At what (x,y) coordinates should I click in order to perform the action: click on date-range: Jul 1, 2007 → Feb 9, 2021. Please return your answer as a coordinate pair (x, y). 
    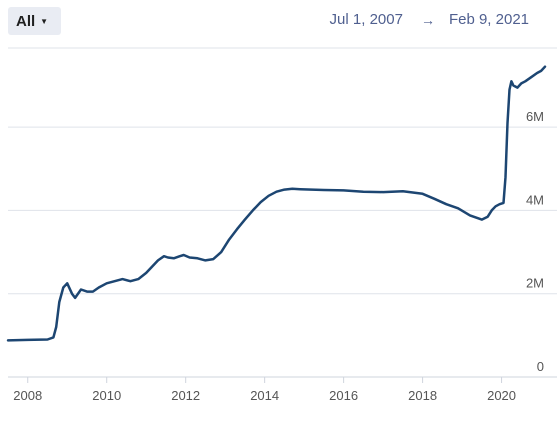
    Looking at the image, I should click on (429, 19).